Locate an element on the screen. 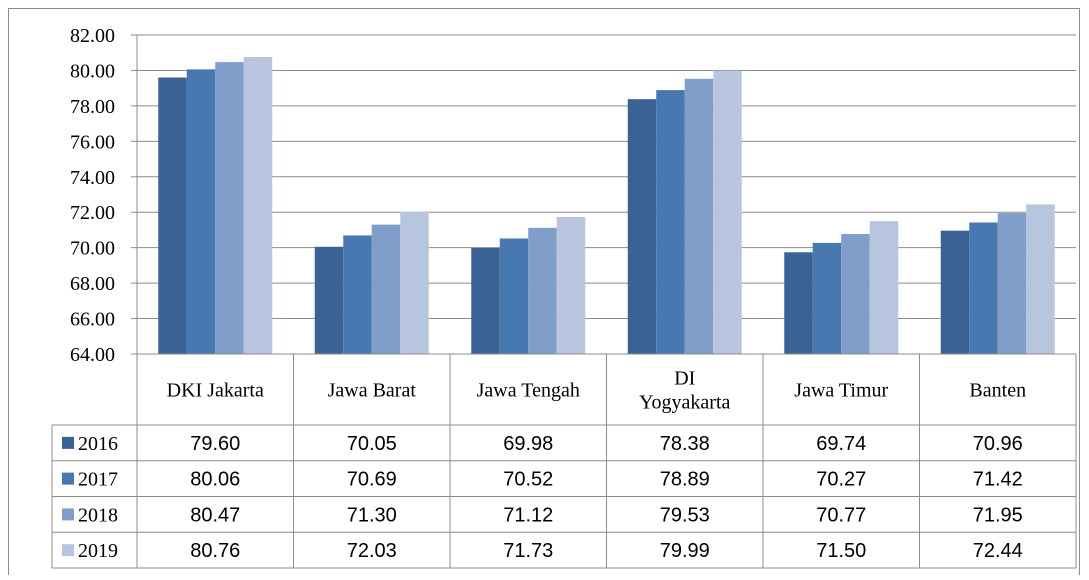  y-tick-label: 76.00 is located at coordinates (92, 142).